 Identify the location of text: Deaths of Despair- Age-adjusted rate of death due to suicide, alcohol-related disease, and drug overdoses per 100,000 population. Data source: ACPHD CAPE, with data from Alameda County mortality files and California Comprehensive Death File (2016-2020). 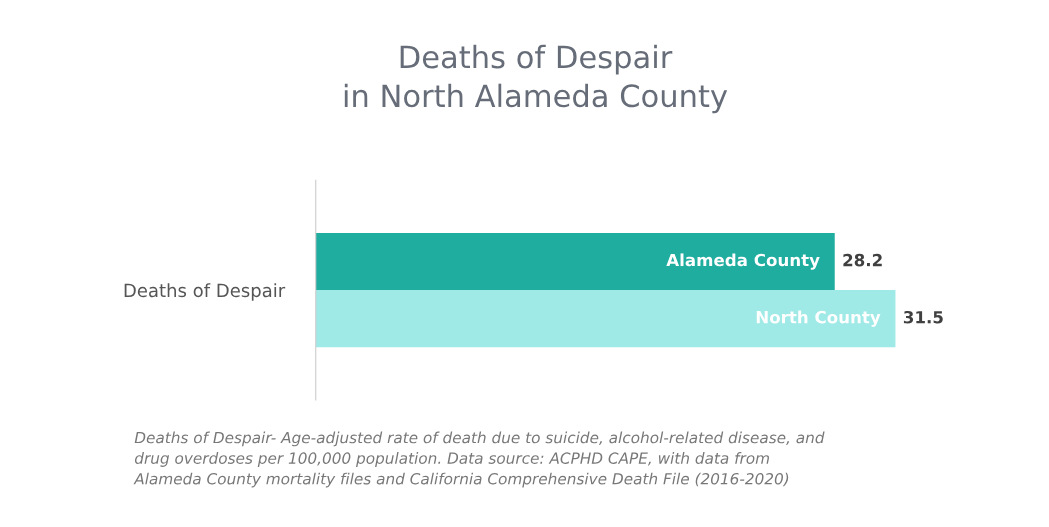
(479, 459).